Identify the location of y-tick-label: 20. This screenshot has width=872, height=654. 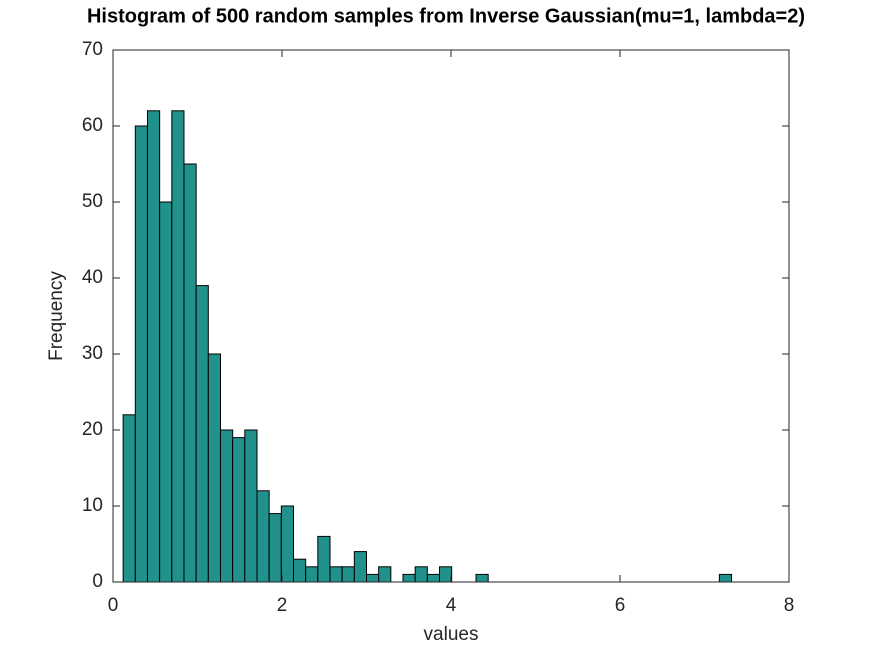
(92, 429).